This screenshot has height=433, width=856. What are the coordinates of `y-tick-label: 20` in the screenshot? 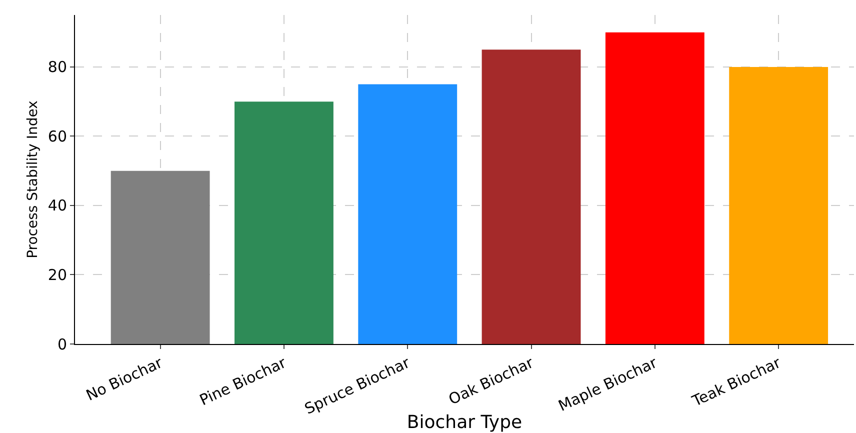 It's located at (57, 275).